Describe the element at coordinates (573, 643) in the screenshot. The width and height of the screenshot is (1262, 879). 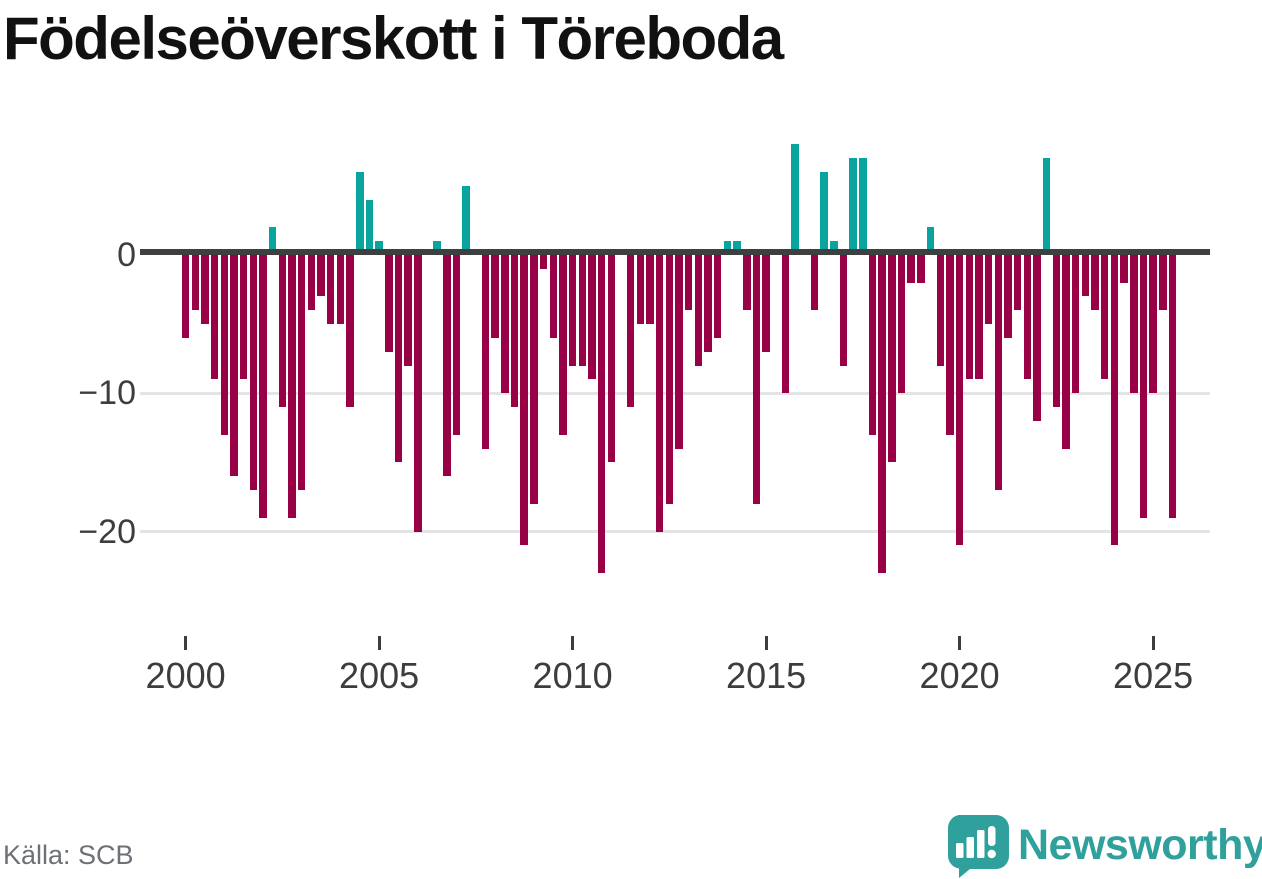
I see `x-tick-2010` at that location.